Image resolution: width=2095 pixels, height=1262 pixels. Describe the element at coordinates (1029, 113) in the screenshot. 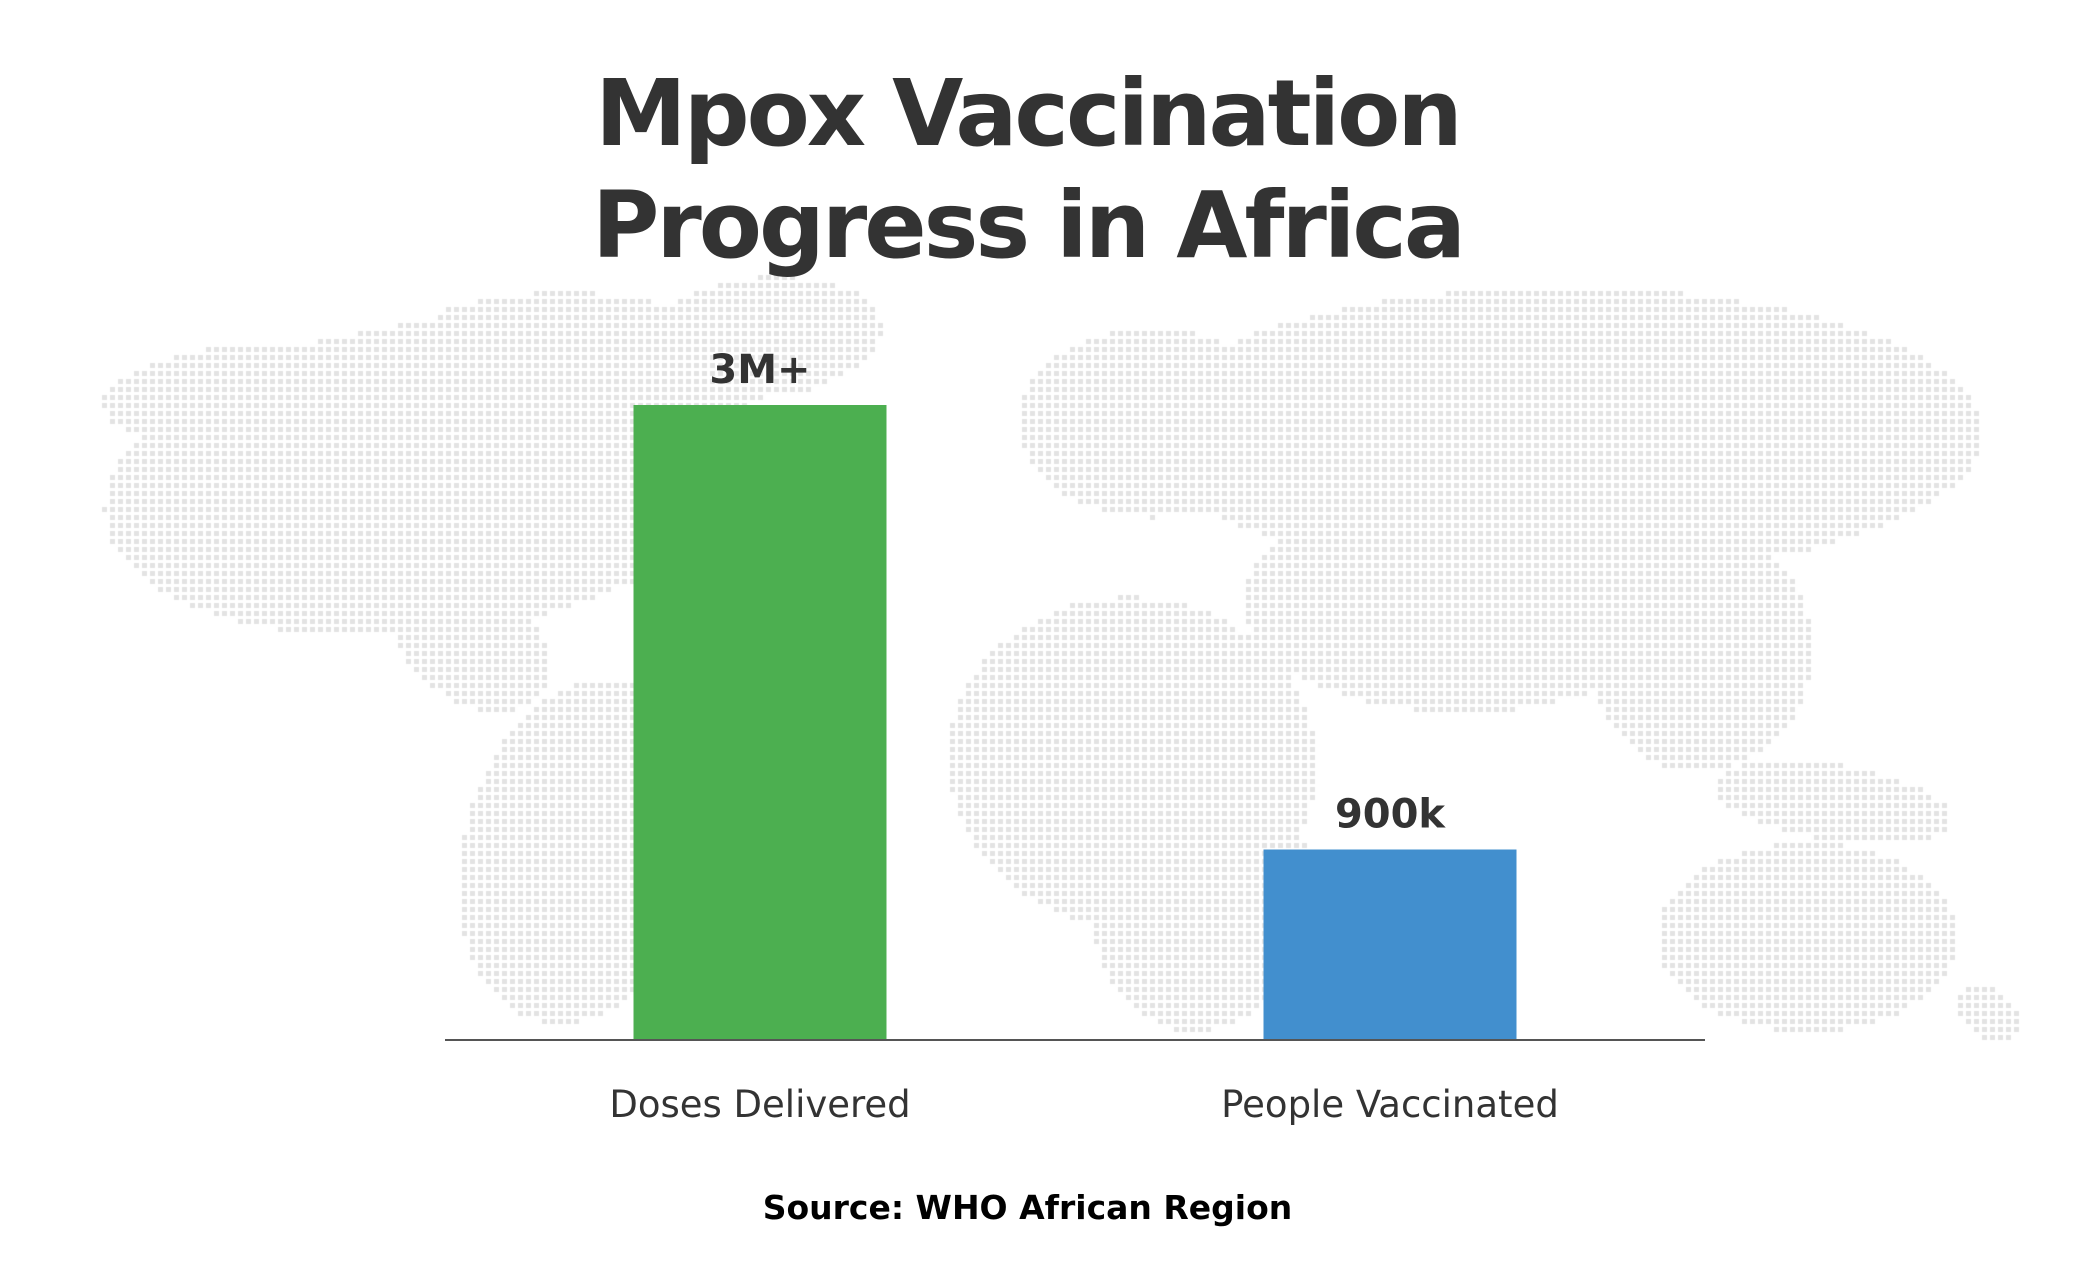

I see `title-line-1: Mpox Vaccination` at that location.